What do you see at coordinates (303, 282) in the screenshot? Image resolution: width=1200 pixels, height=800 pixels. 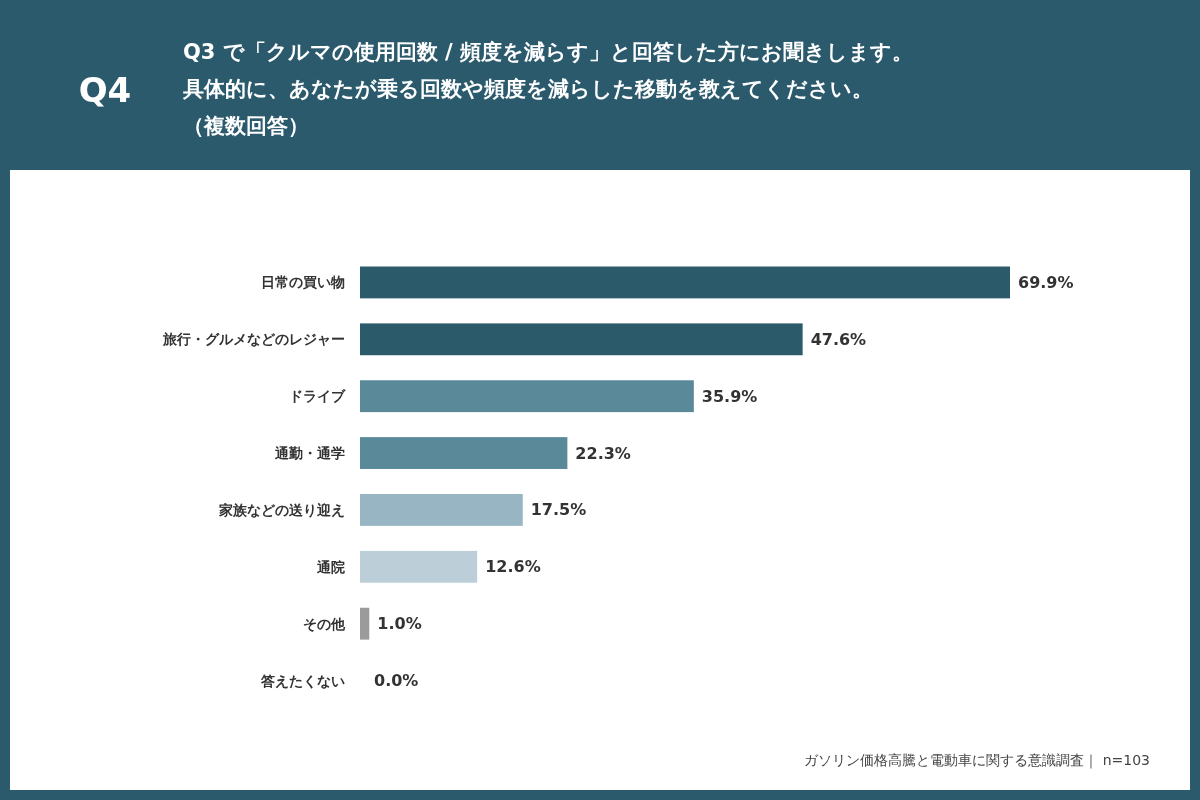 I see `y-tick-label: 日常の買い物` at bounding box center [303, 282].